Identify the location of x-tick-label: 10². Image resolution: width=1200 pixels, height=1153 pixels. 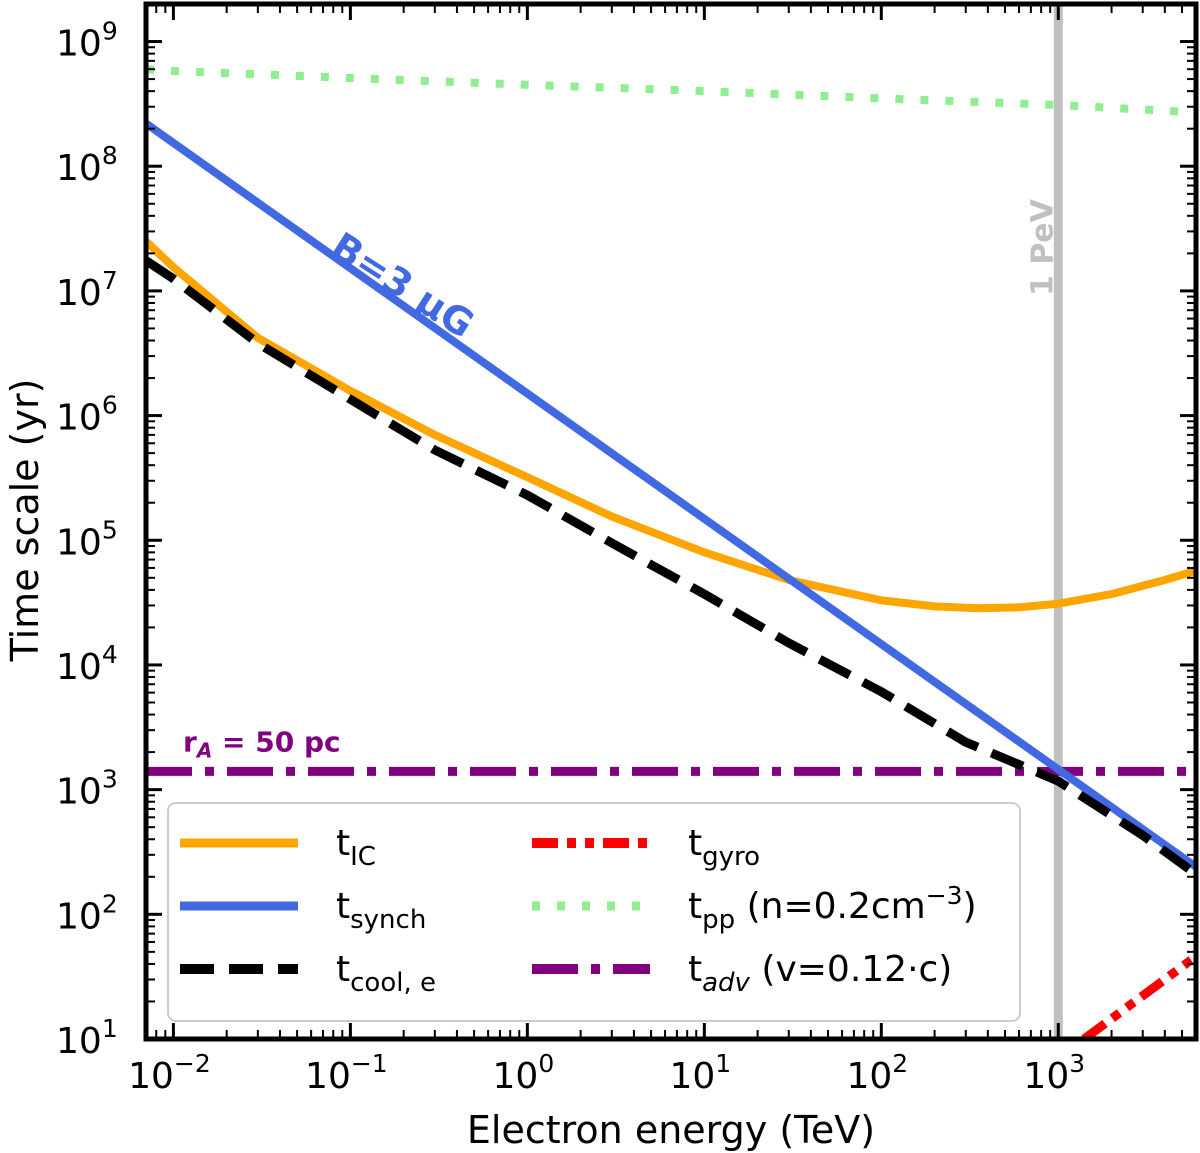
(877, 1073).